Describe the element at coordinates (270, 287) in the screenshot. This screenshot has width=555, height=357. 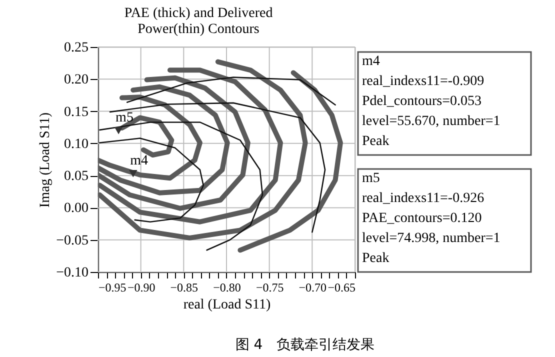
I see `x-tick-label: −0.75` at that location.